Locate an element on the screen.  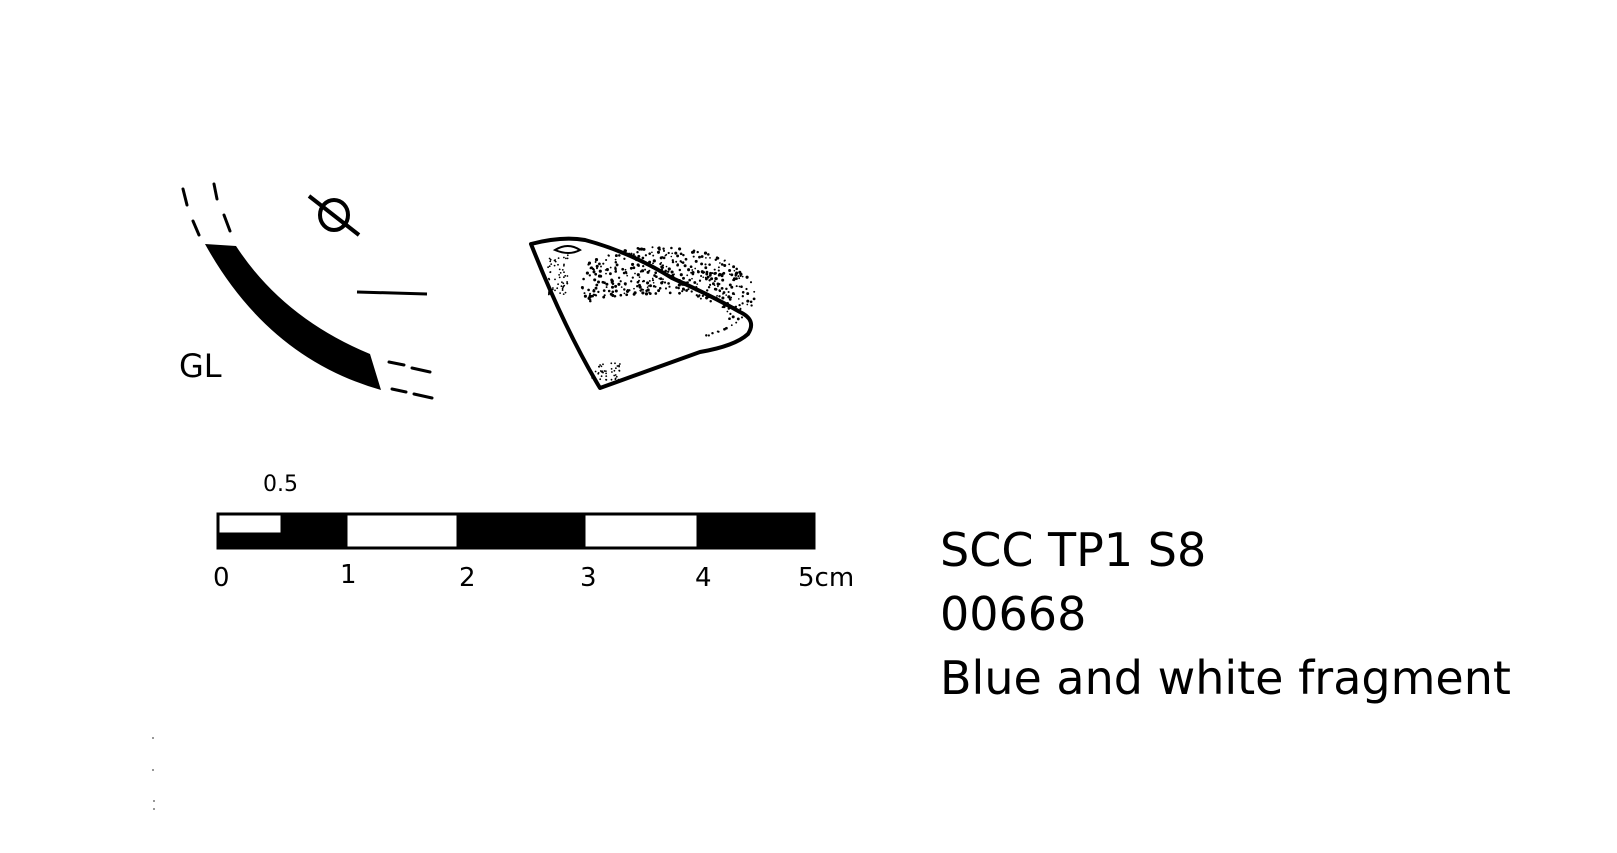
diameter-symbol-icon is located at coordinates (334, 215).